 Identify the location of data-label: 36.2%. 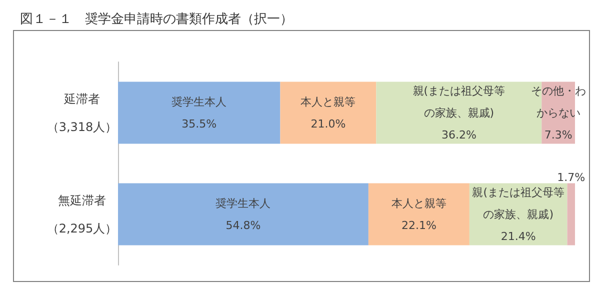
(458, 135).